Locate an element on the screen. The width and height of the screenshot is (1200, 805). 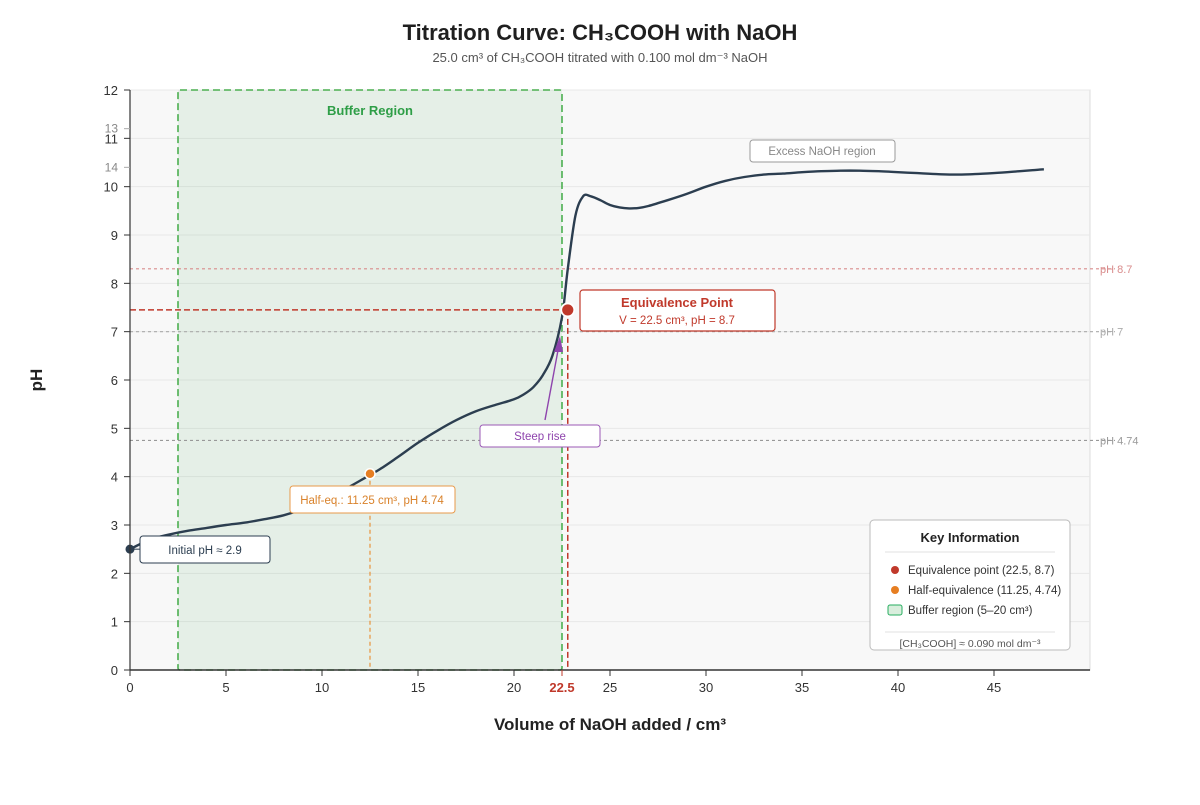
initial-label-box is located at coordinates (205, 549).